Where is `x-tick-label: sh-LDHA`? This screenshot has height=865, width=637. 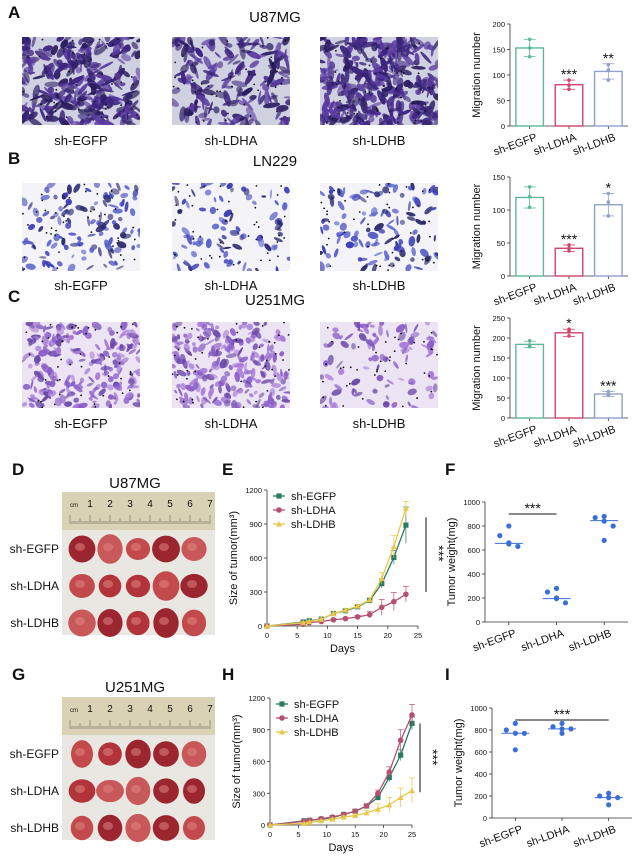
x-tick-label: sh-LDHA is located at coordinates (555, 436).